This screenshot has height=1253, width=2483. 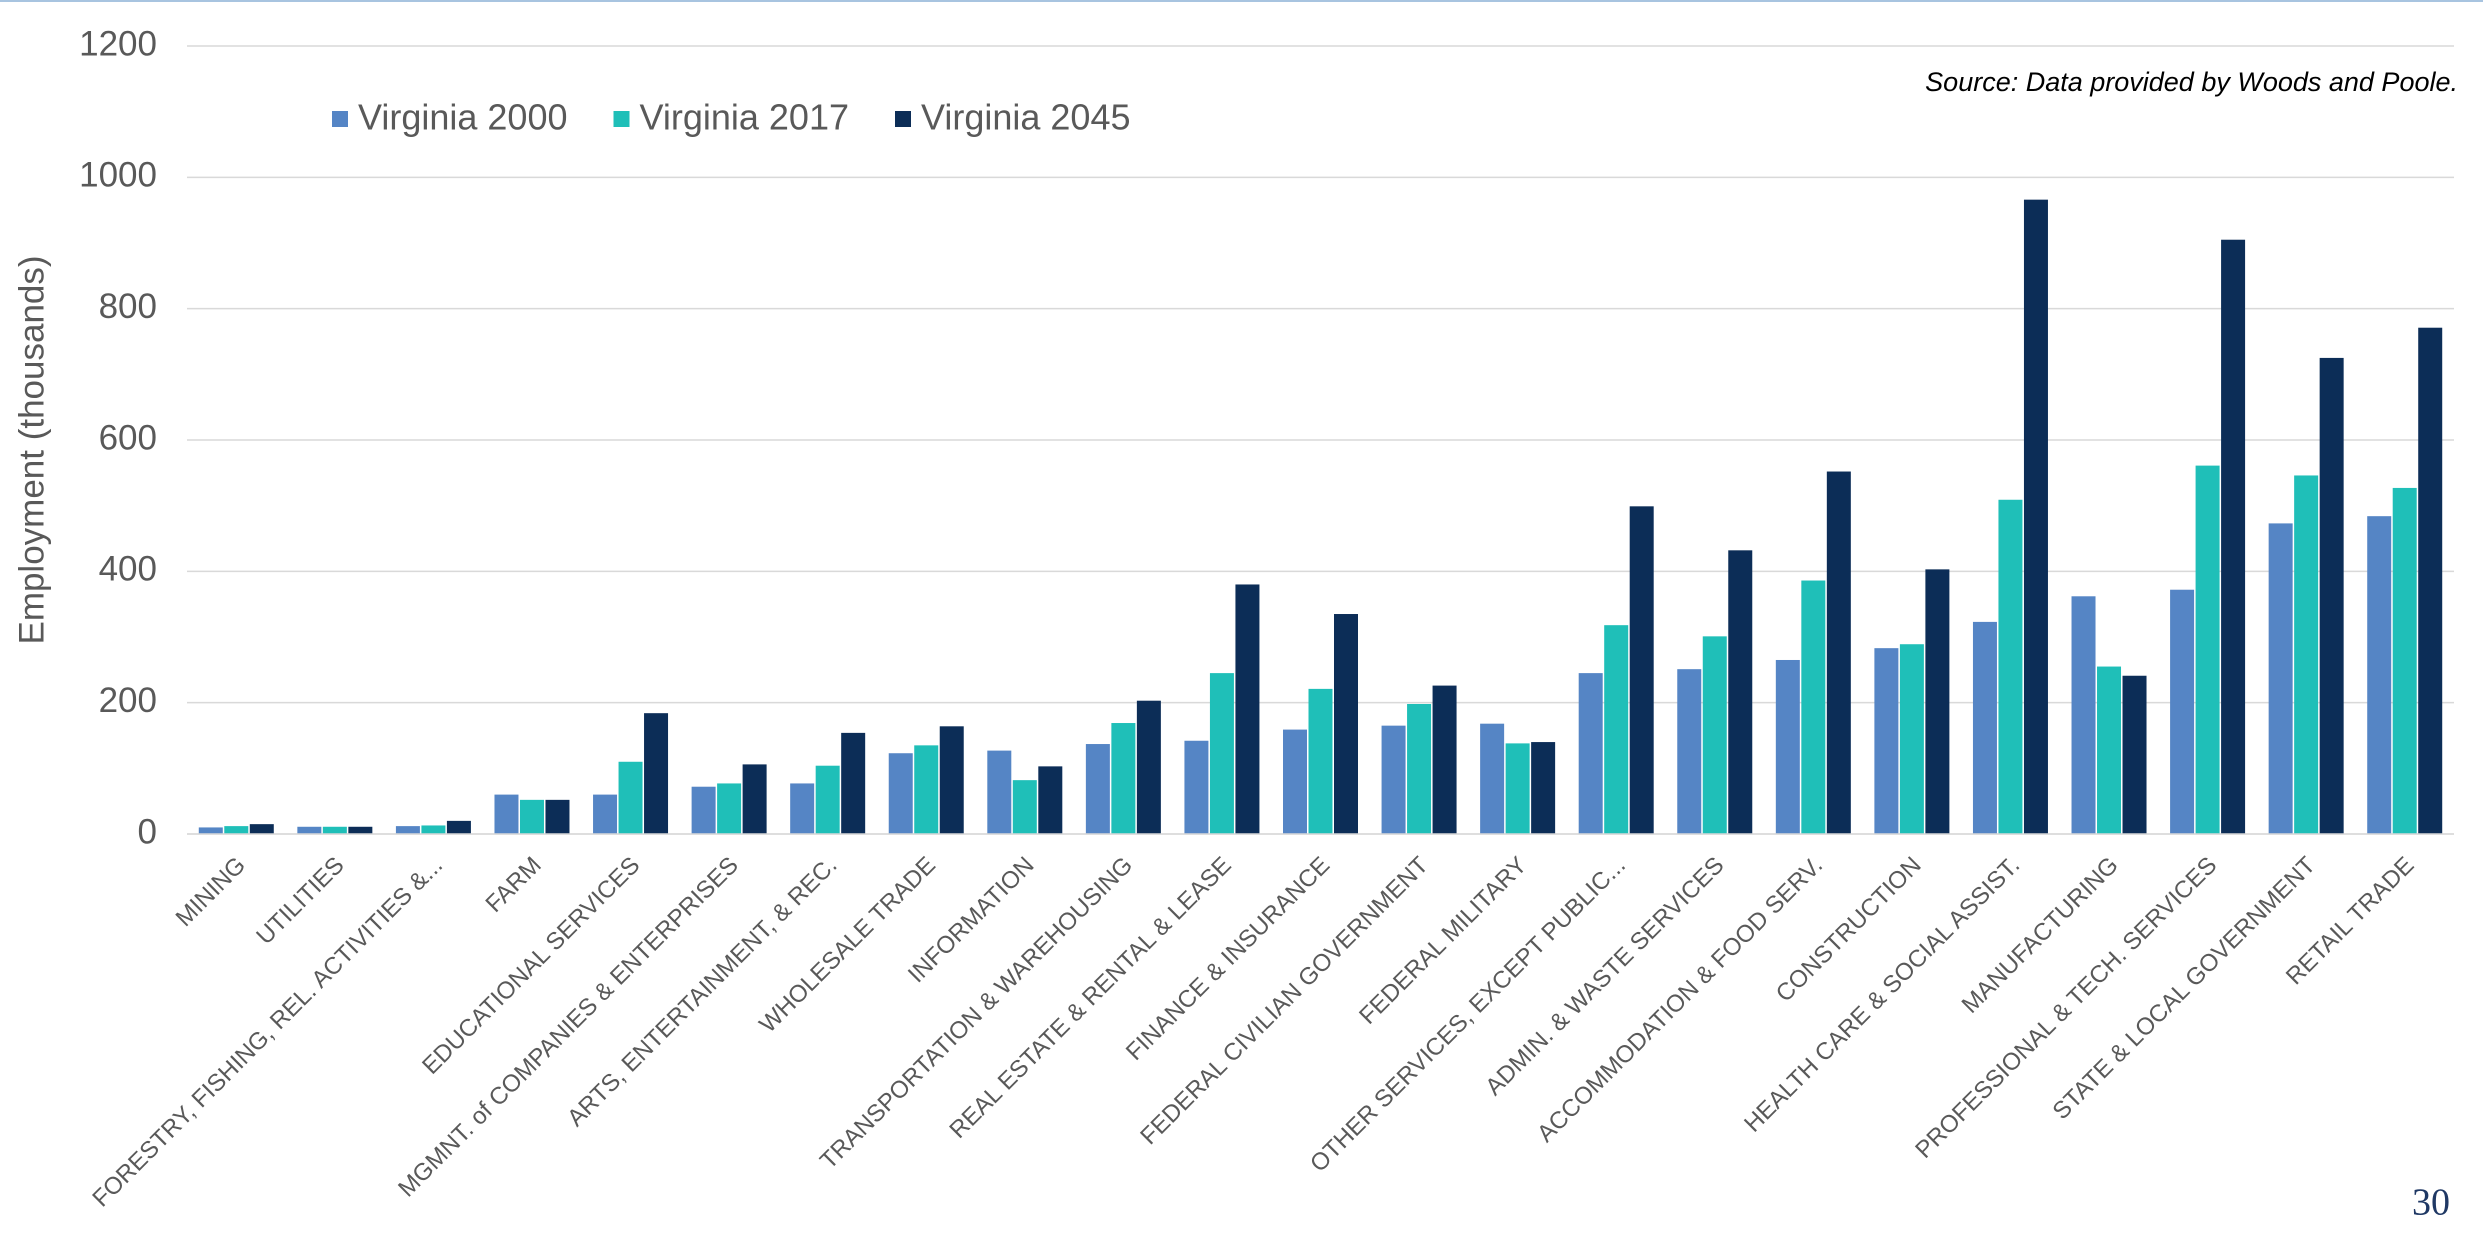 I want to click on y-tick-label: 800, so click(x=128, y=306).